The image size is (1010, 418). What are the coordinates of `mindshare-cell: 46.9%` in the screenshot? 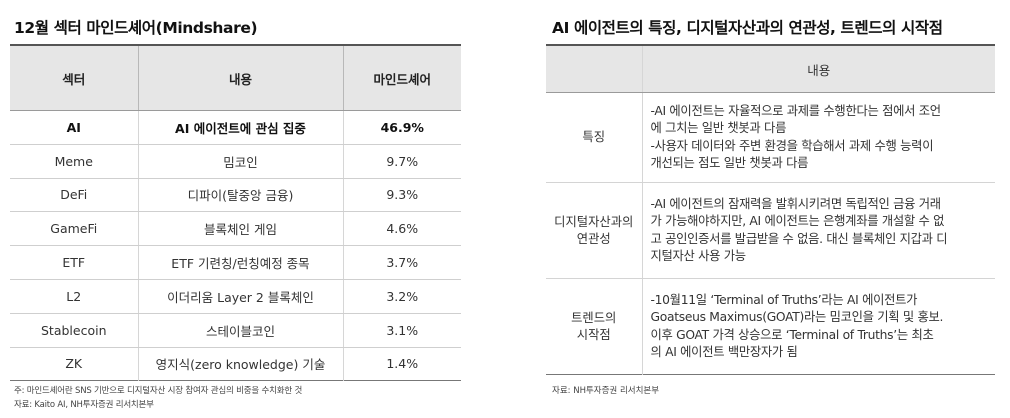 It's located at (401, 127).